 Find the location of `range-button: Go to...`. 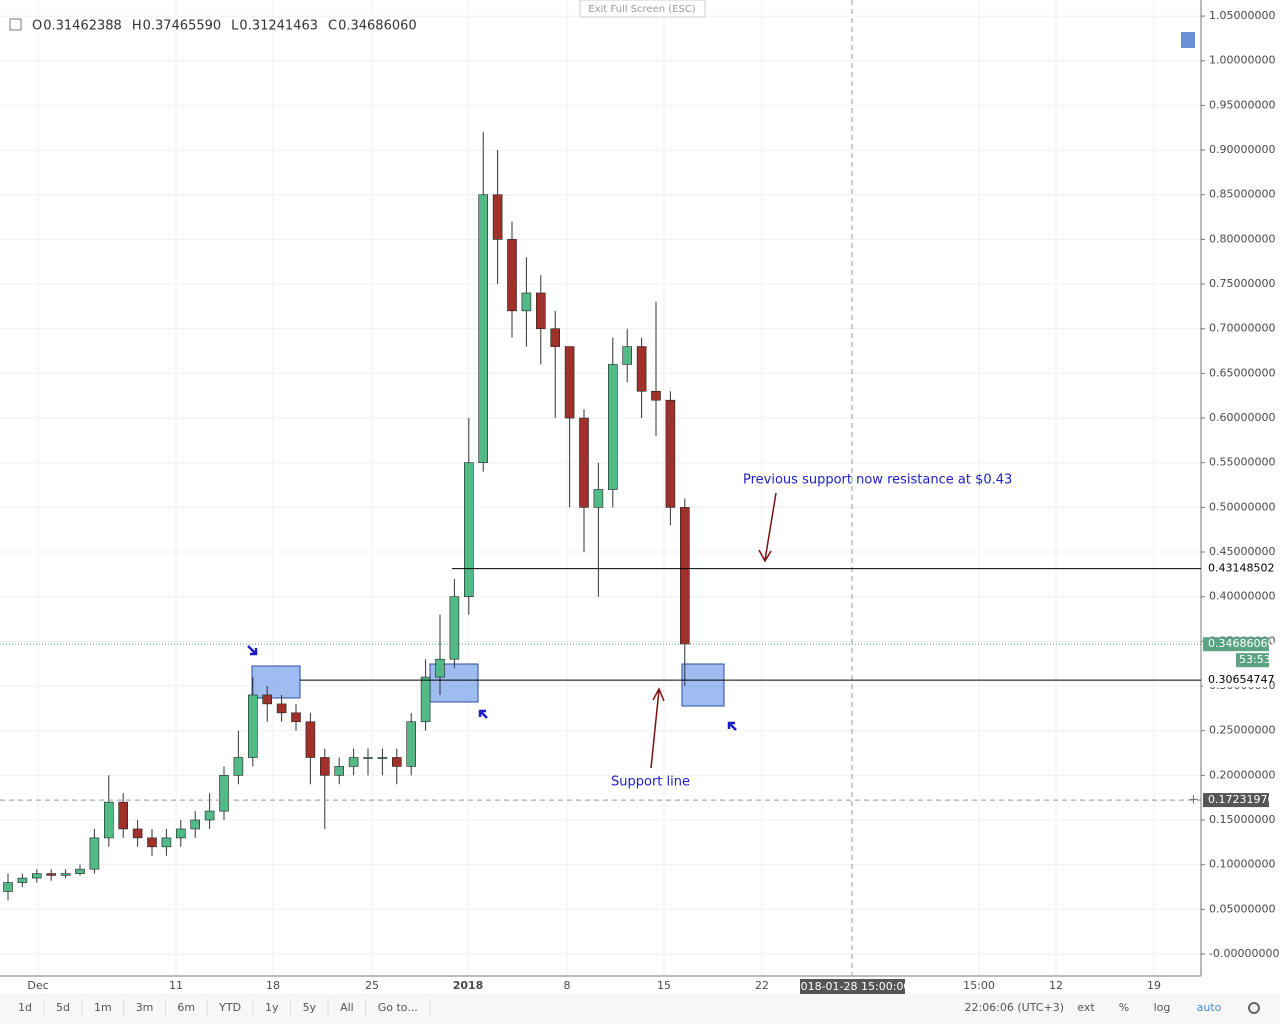

range-button: Go to... is located at coordinates (398, 1007).